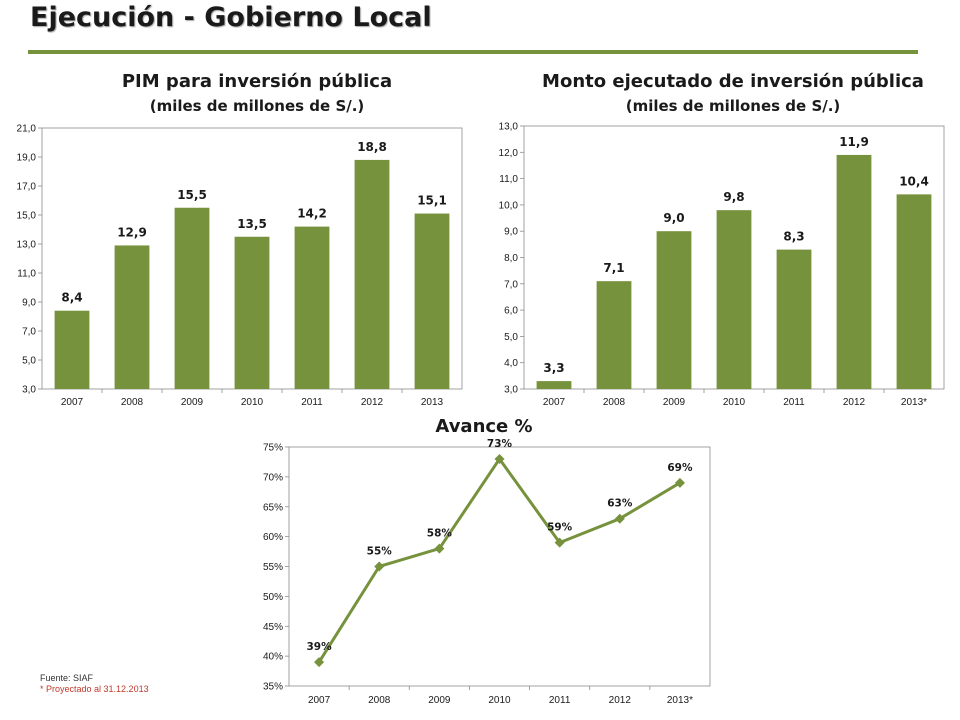 The width and height of the screenshot is (960, 720). Describe the element at coordinates (432, 402) in the screenshot. I see `pim-x-tick-label: 2013` at that location.